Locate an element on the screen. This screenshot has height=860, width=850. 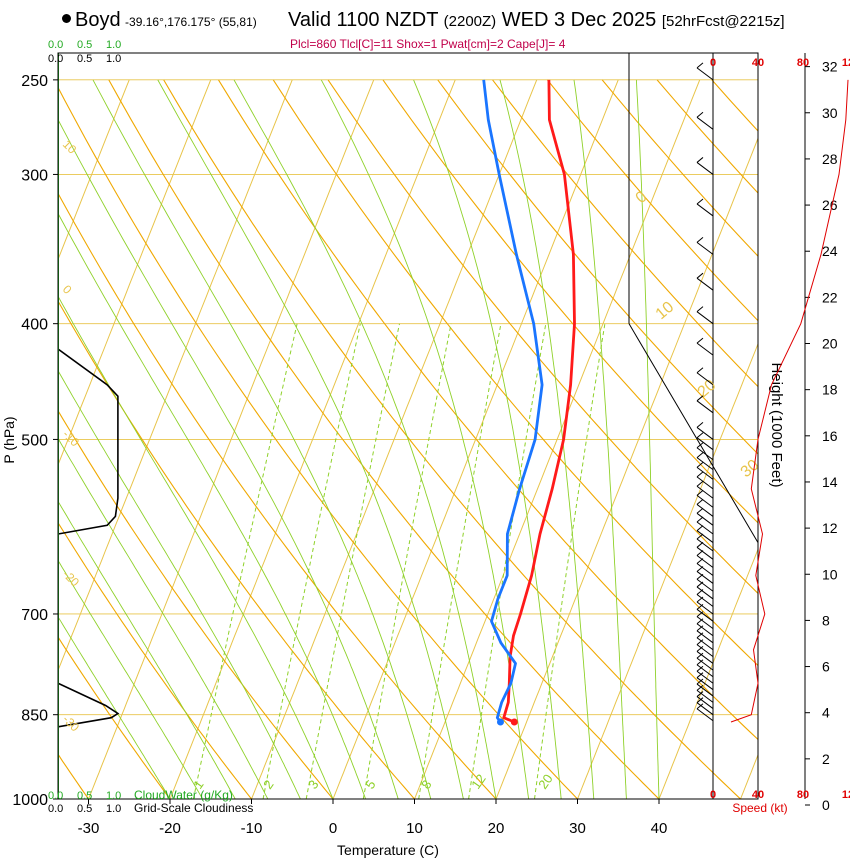
y-tick-label: 1000 is located at coordinates (30, 800).